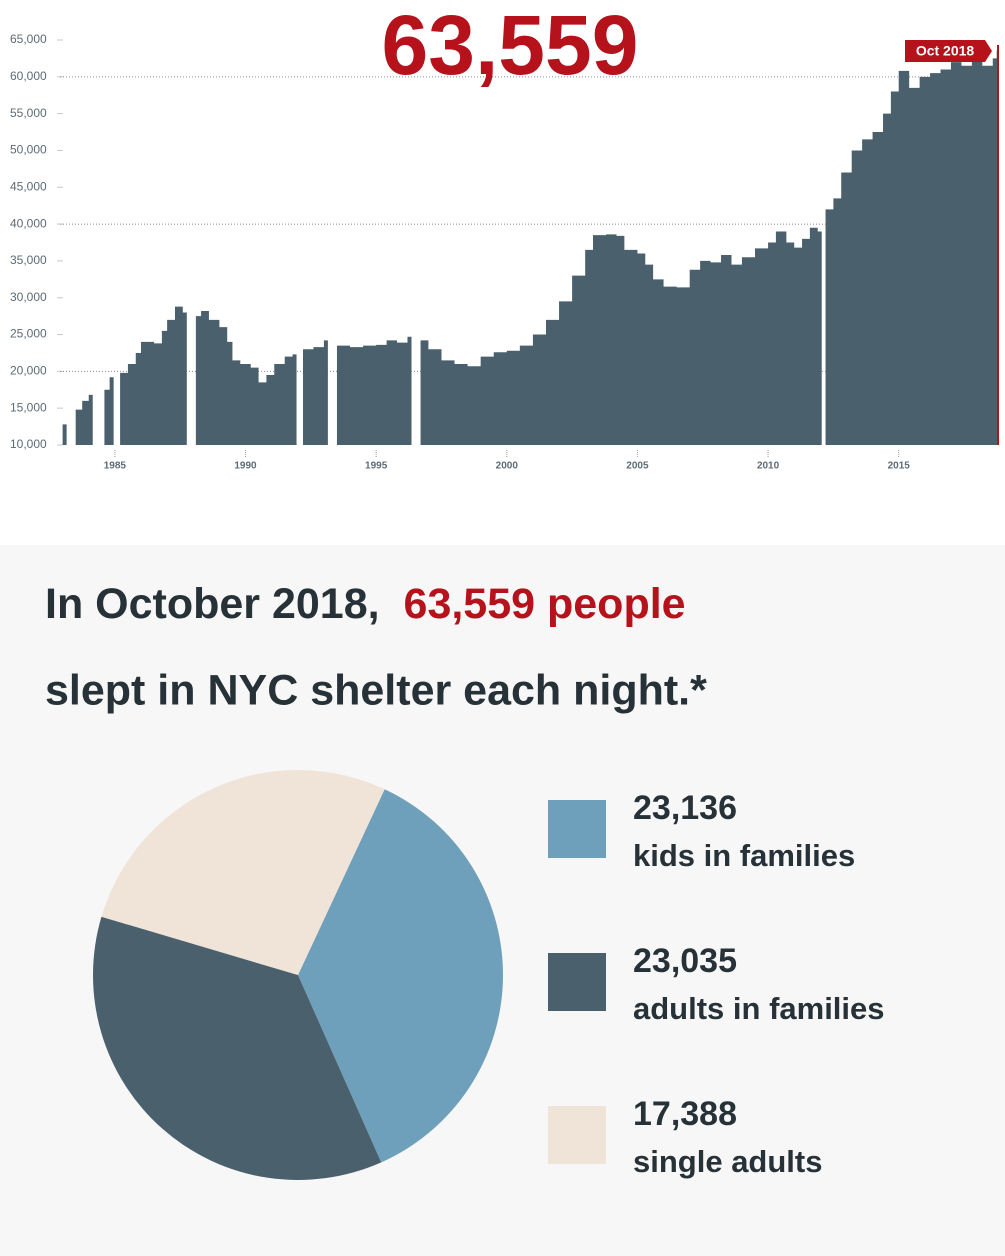  I want to click on y-tick-label: 40,000, so click(28, 223).